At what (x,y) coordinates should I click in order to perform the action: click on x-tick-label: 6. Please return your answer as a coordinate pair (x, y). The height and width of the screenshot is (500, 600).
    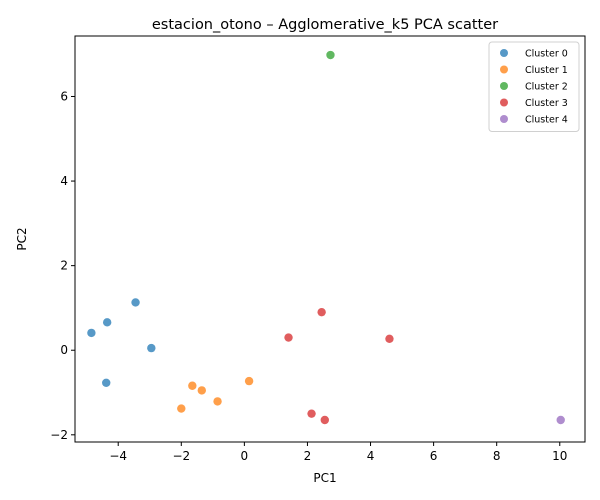
    Looking at the image, I should click on (434, 456).